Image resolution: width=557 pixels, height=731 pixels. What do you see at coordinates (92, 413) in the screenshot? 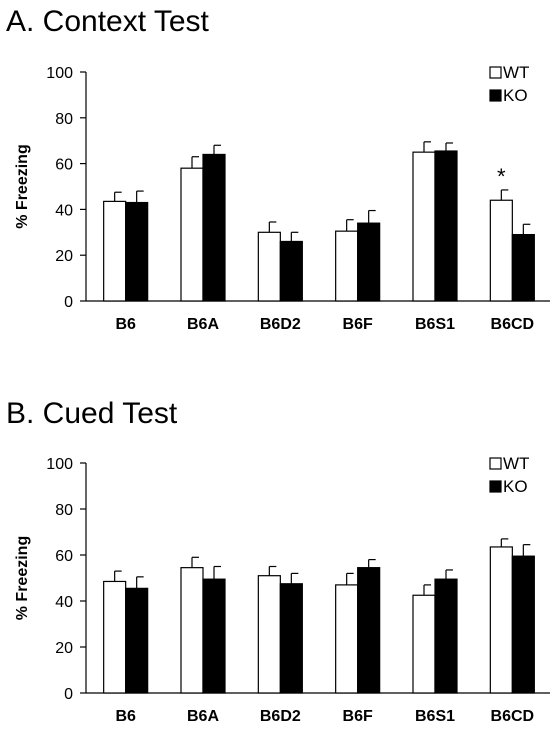
I see `chart-title: B. Cued Test` at bounding box center [92, 413].